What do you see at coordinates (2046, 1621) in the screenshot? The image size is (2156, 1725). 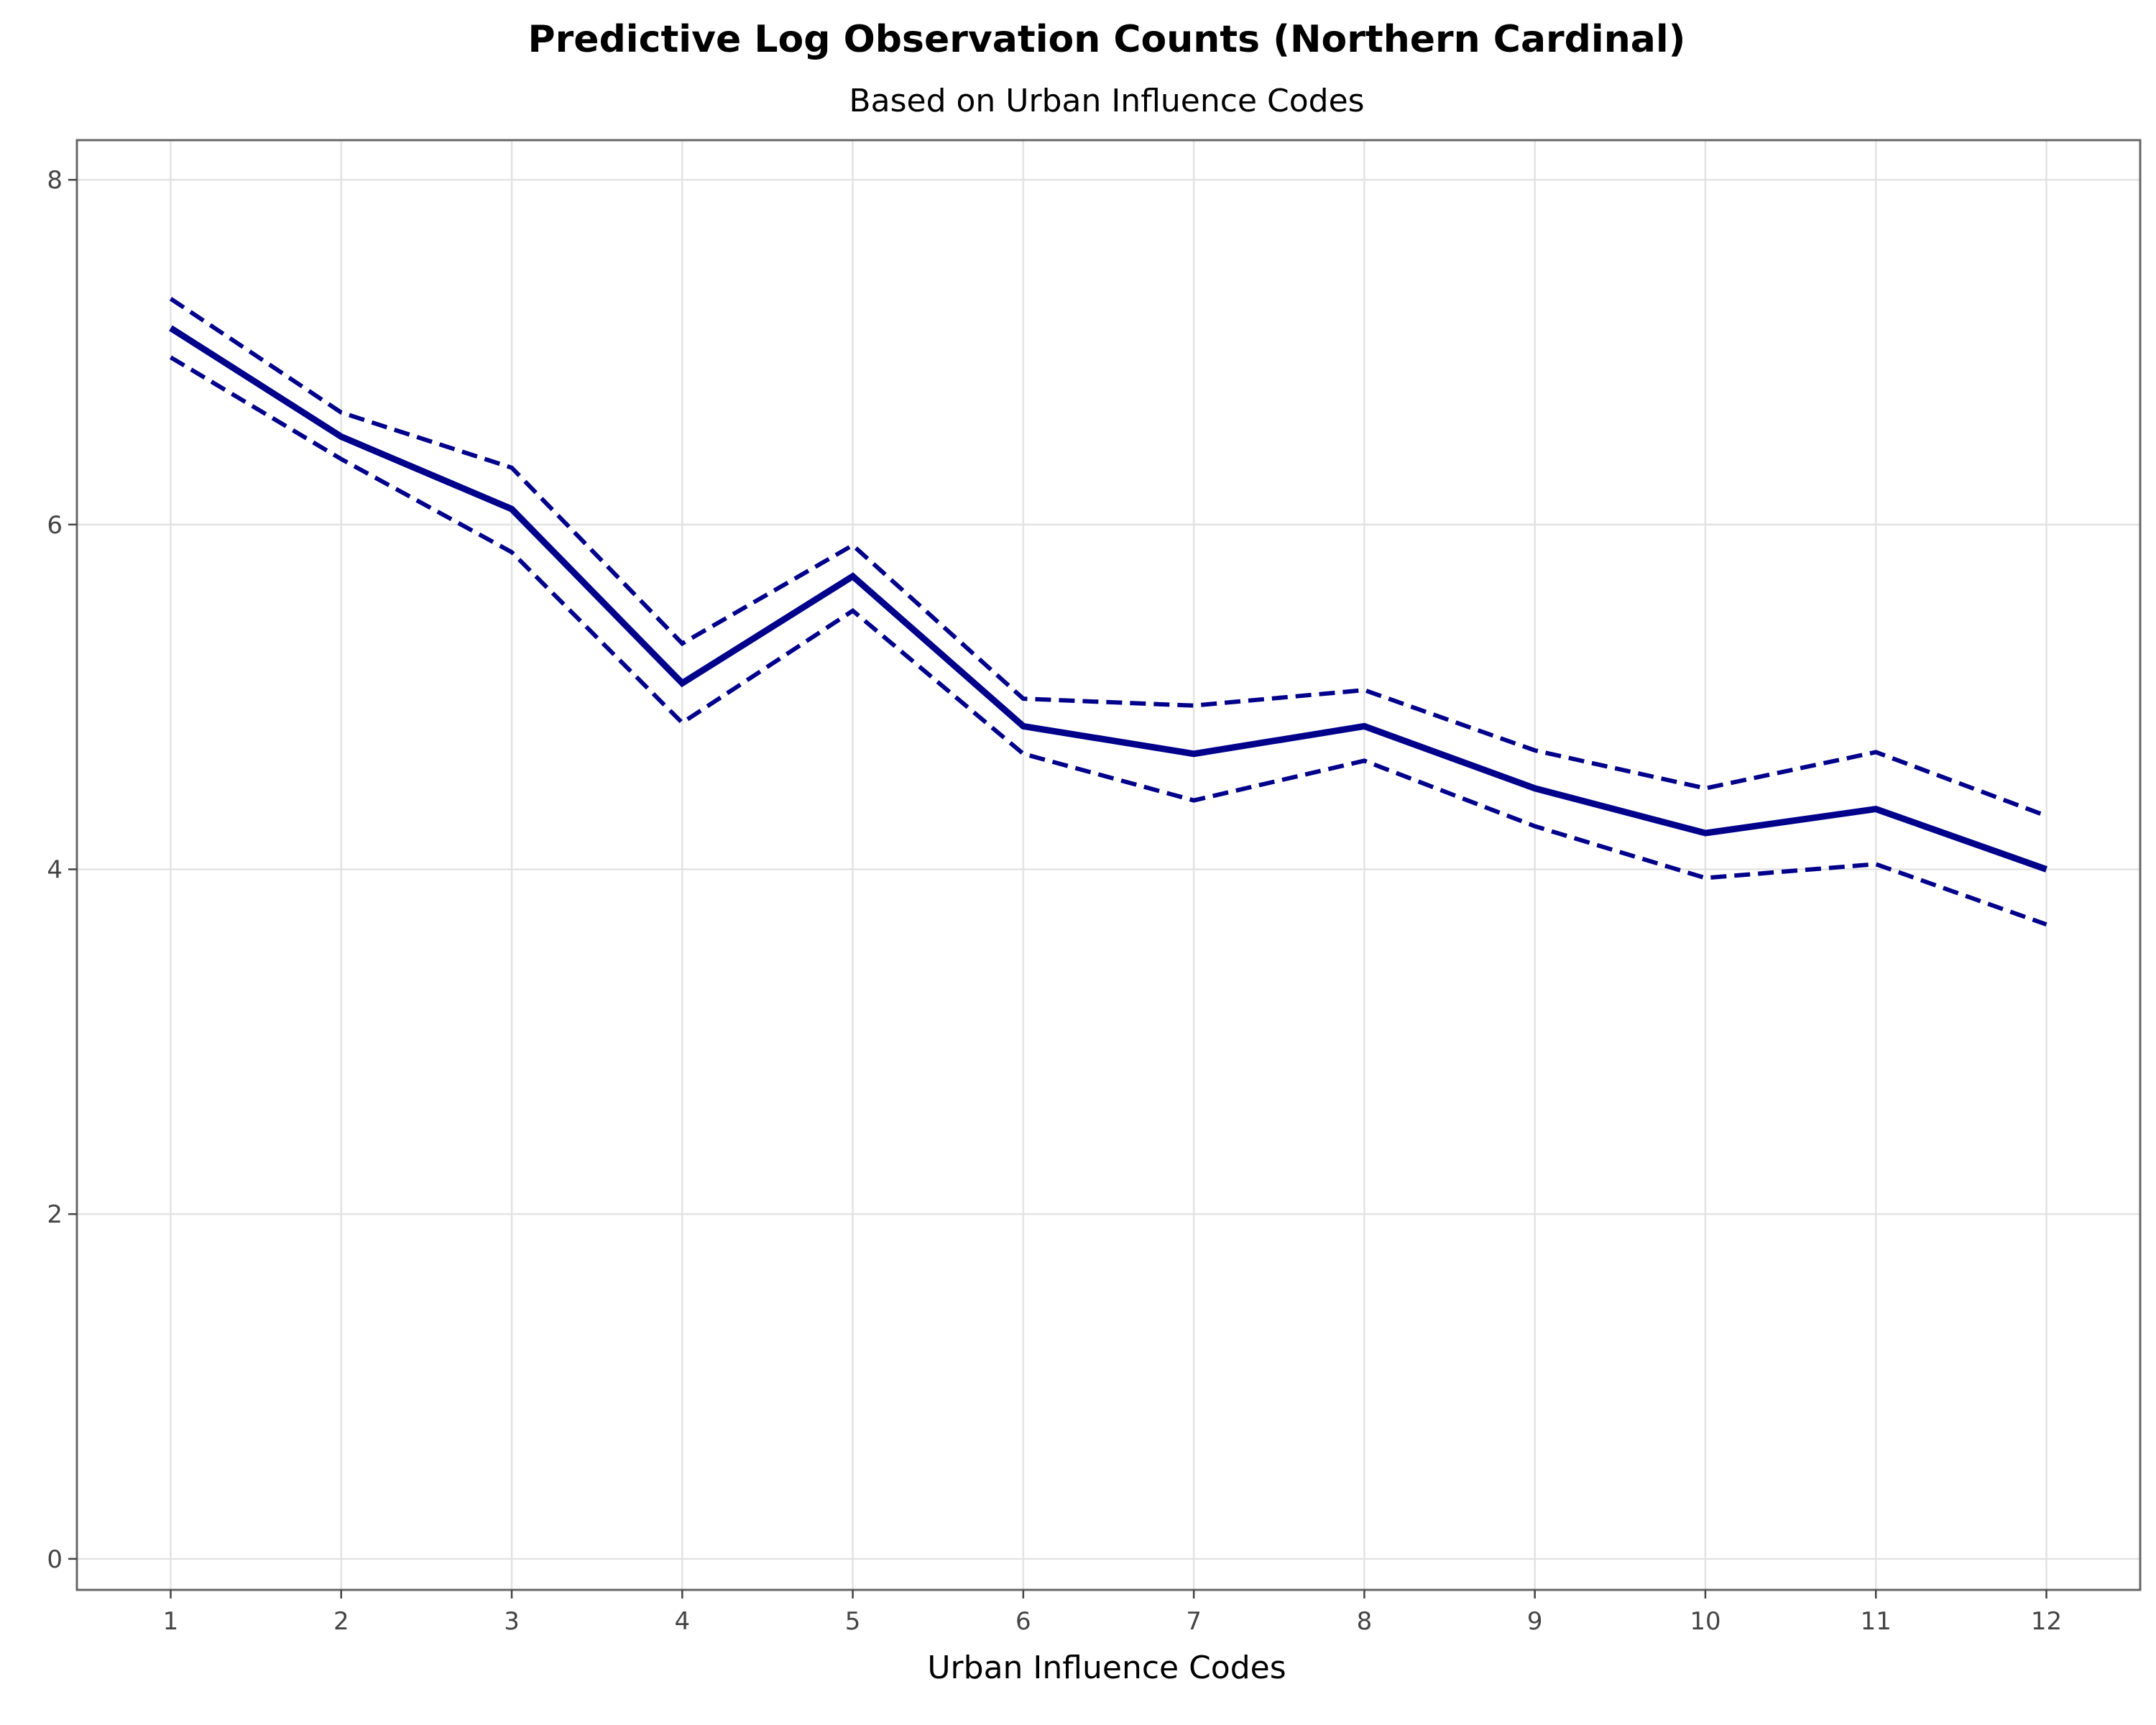 I see `x-tick-label: 12` at bounding box center [2046, 1621].